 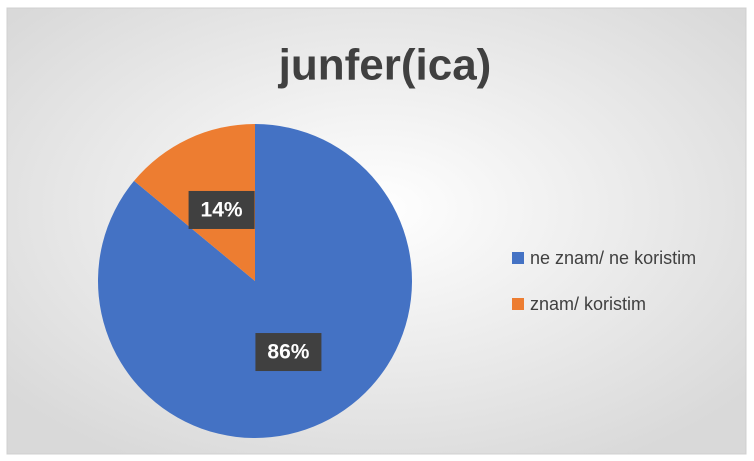 I want to click on data-label: 86%, so click(x=288, y=352).